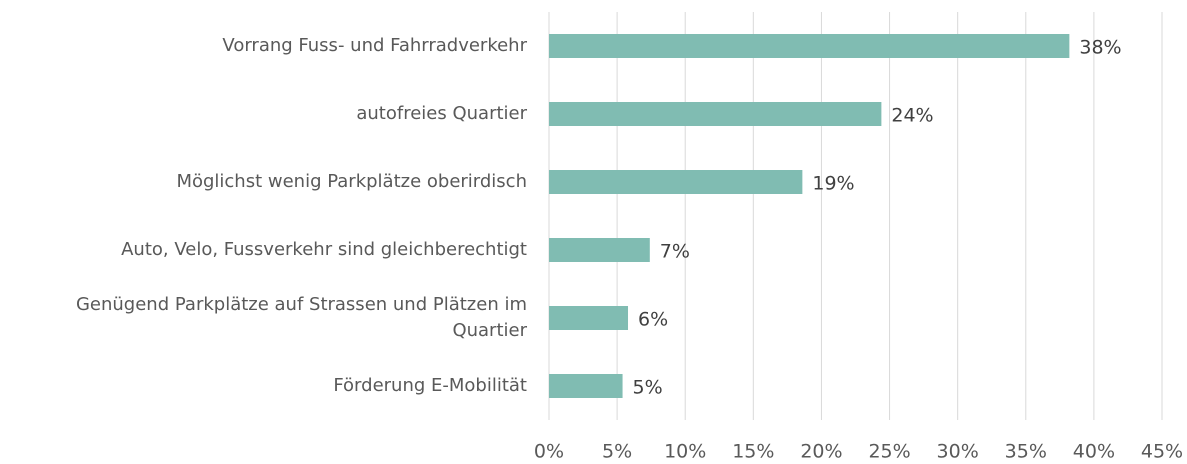 The width and height of the screenshot is (1187, 464). Describe the element at coordinates (1100, 48) in the screenshot. I see `value-label: 38%` at that location.